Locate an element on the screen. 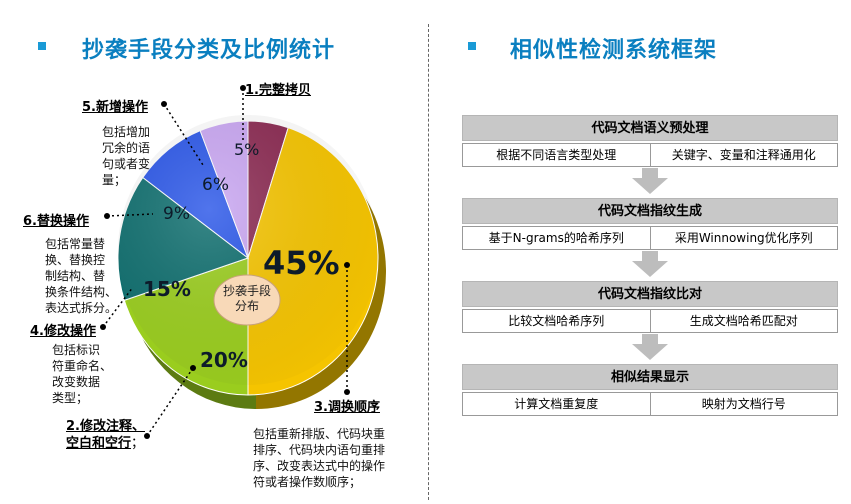 Image resolution: width=851 pixels, height=504 pixels. label-replace-op: 6.替换操作 is located at coordinates (56, 221).